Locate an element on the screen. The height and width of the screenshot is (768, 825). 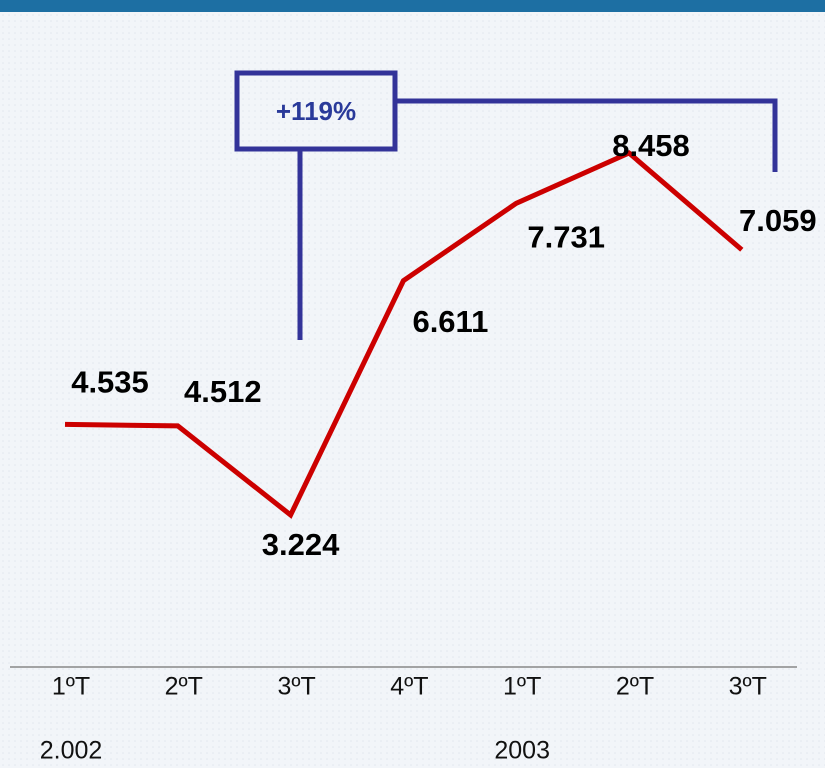
value-label: 7.059 is located at coordinates (778, 220).